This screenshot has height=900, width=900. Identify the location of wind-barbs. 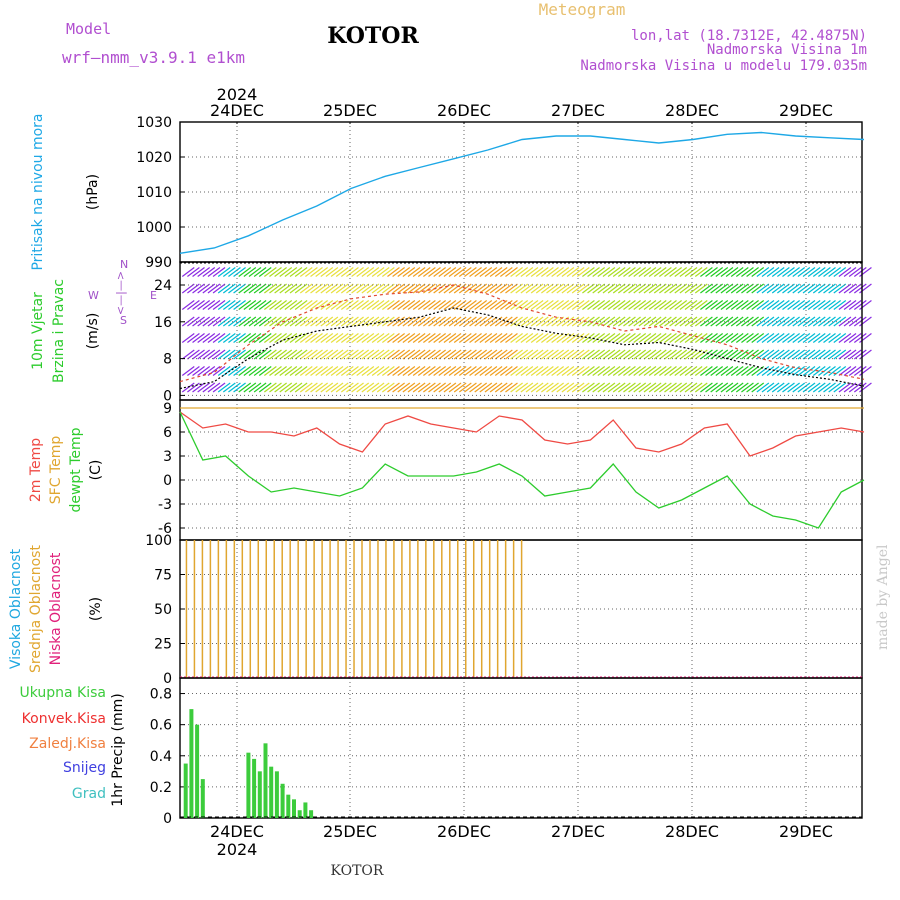
(526, 330).